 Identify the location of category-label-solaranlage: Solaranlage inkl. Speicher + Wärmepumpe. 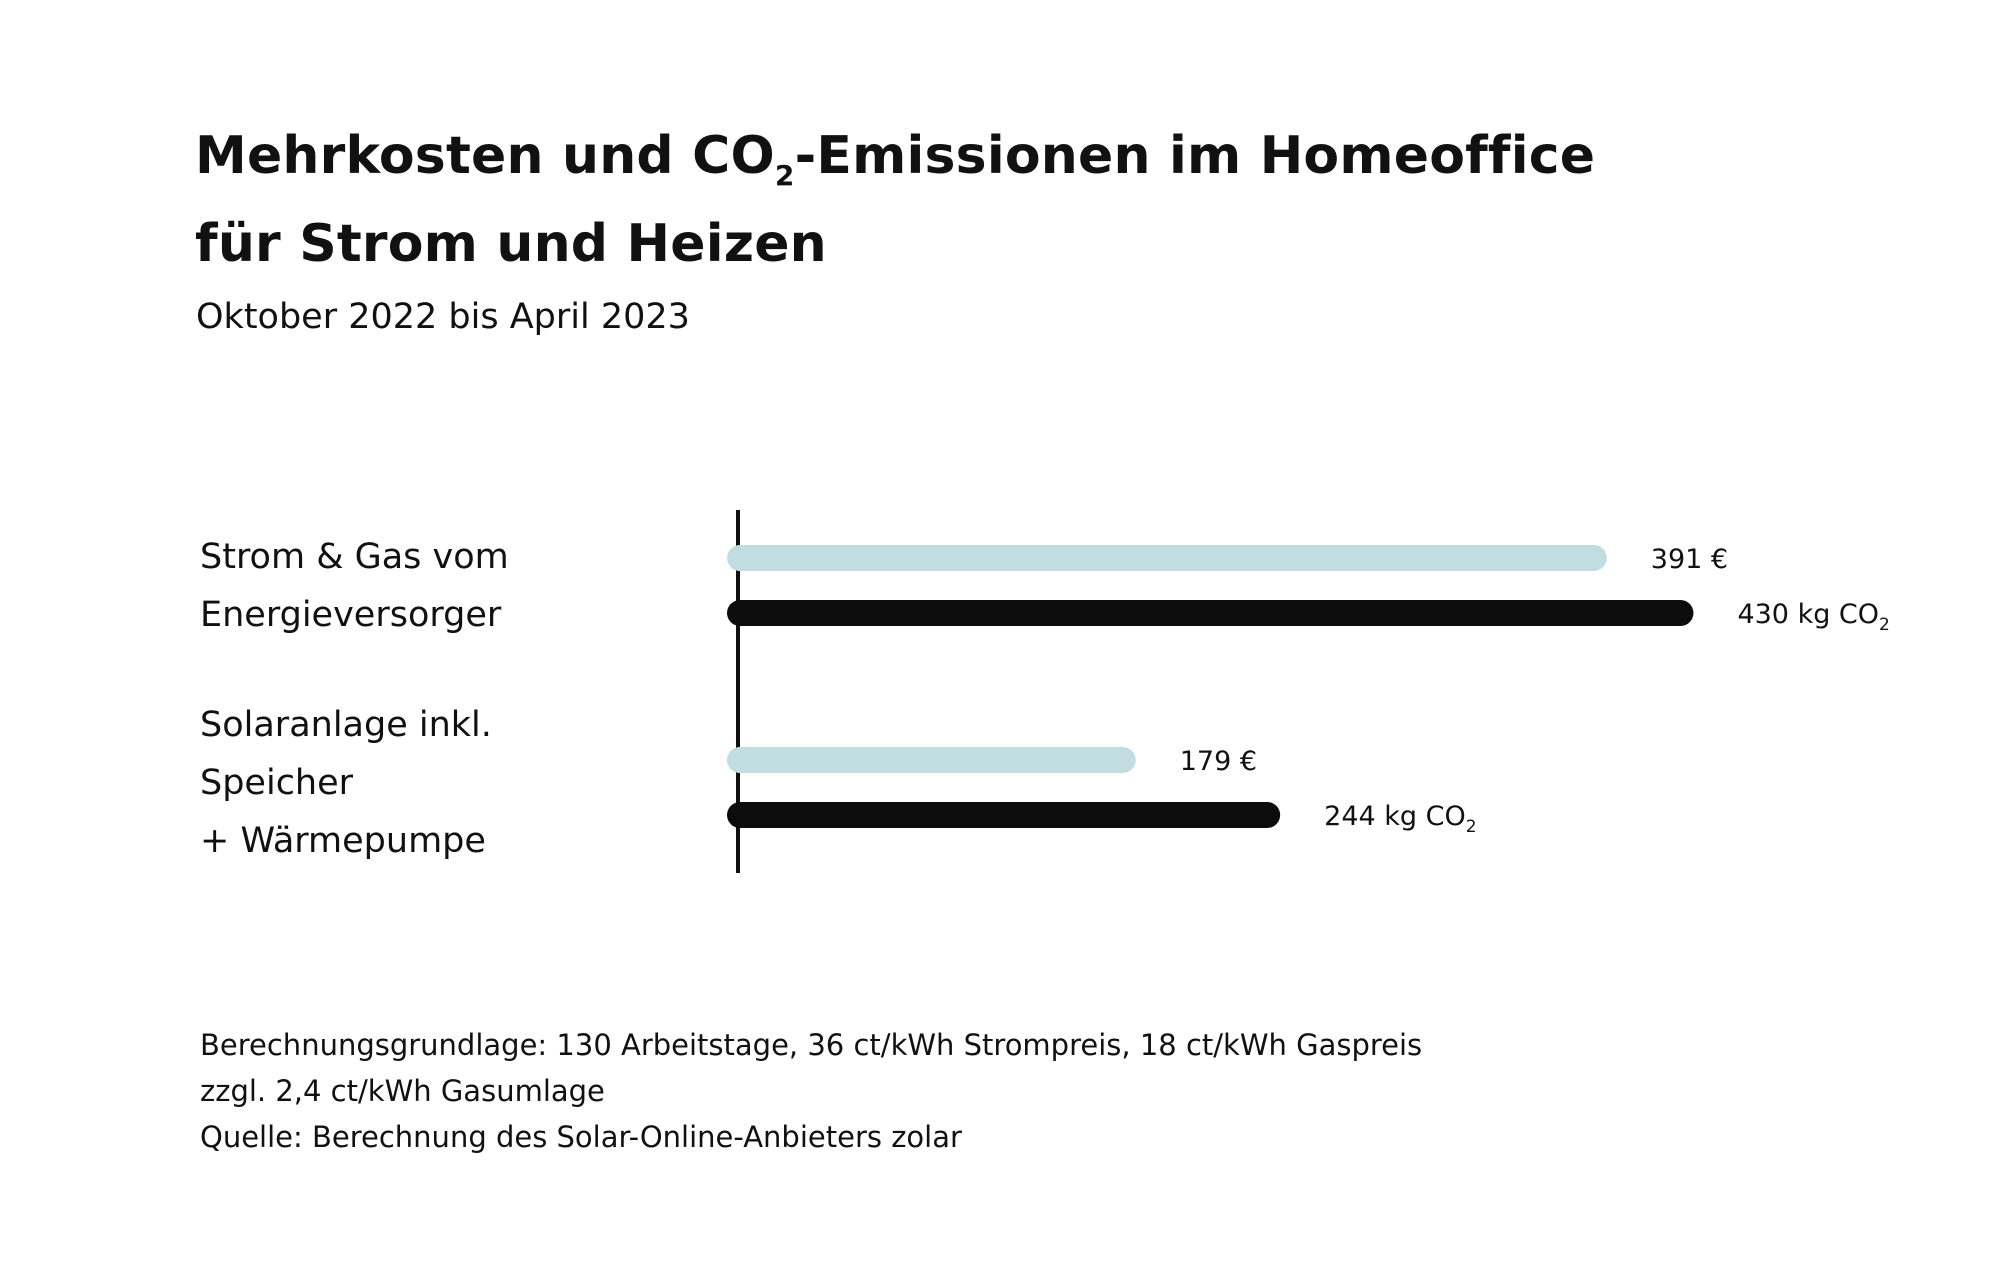
(346, 783).